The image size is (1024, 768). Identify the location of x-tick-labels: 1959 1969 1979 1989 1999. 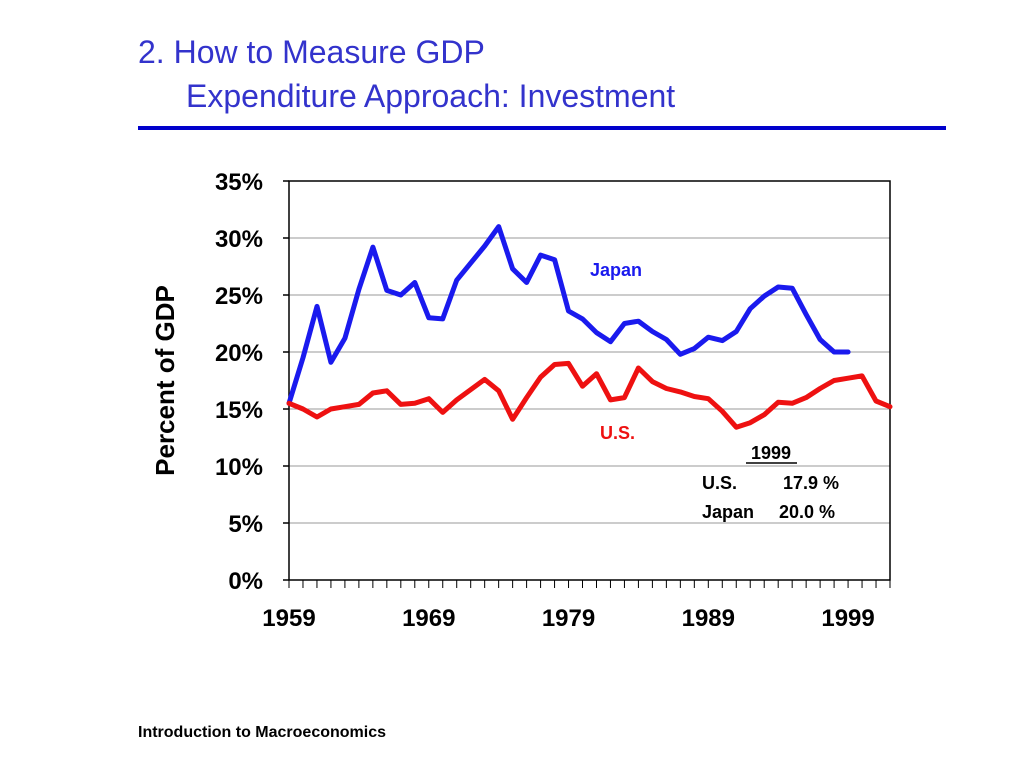
(568, 618).